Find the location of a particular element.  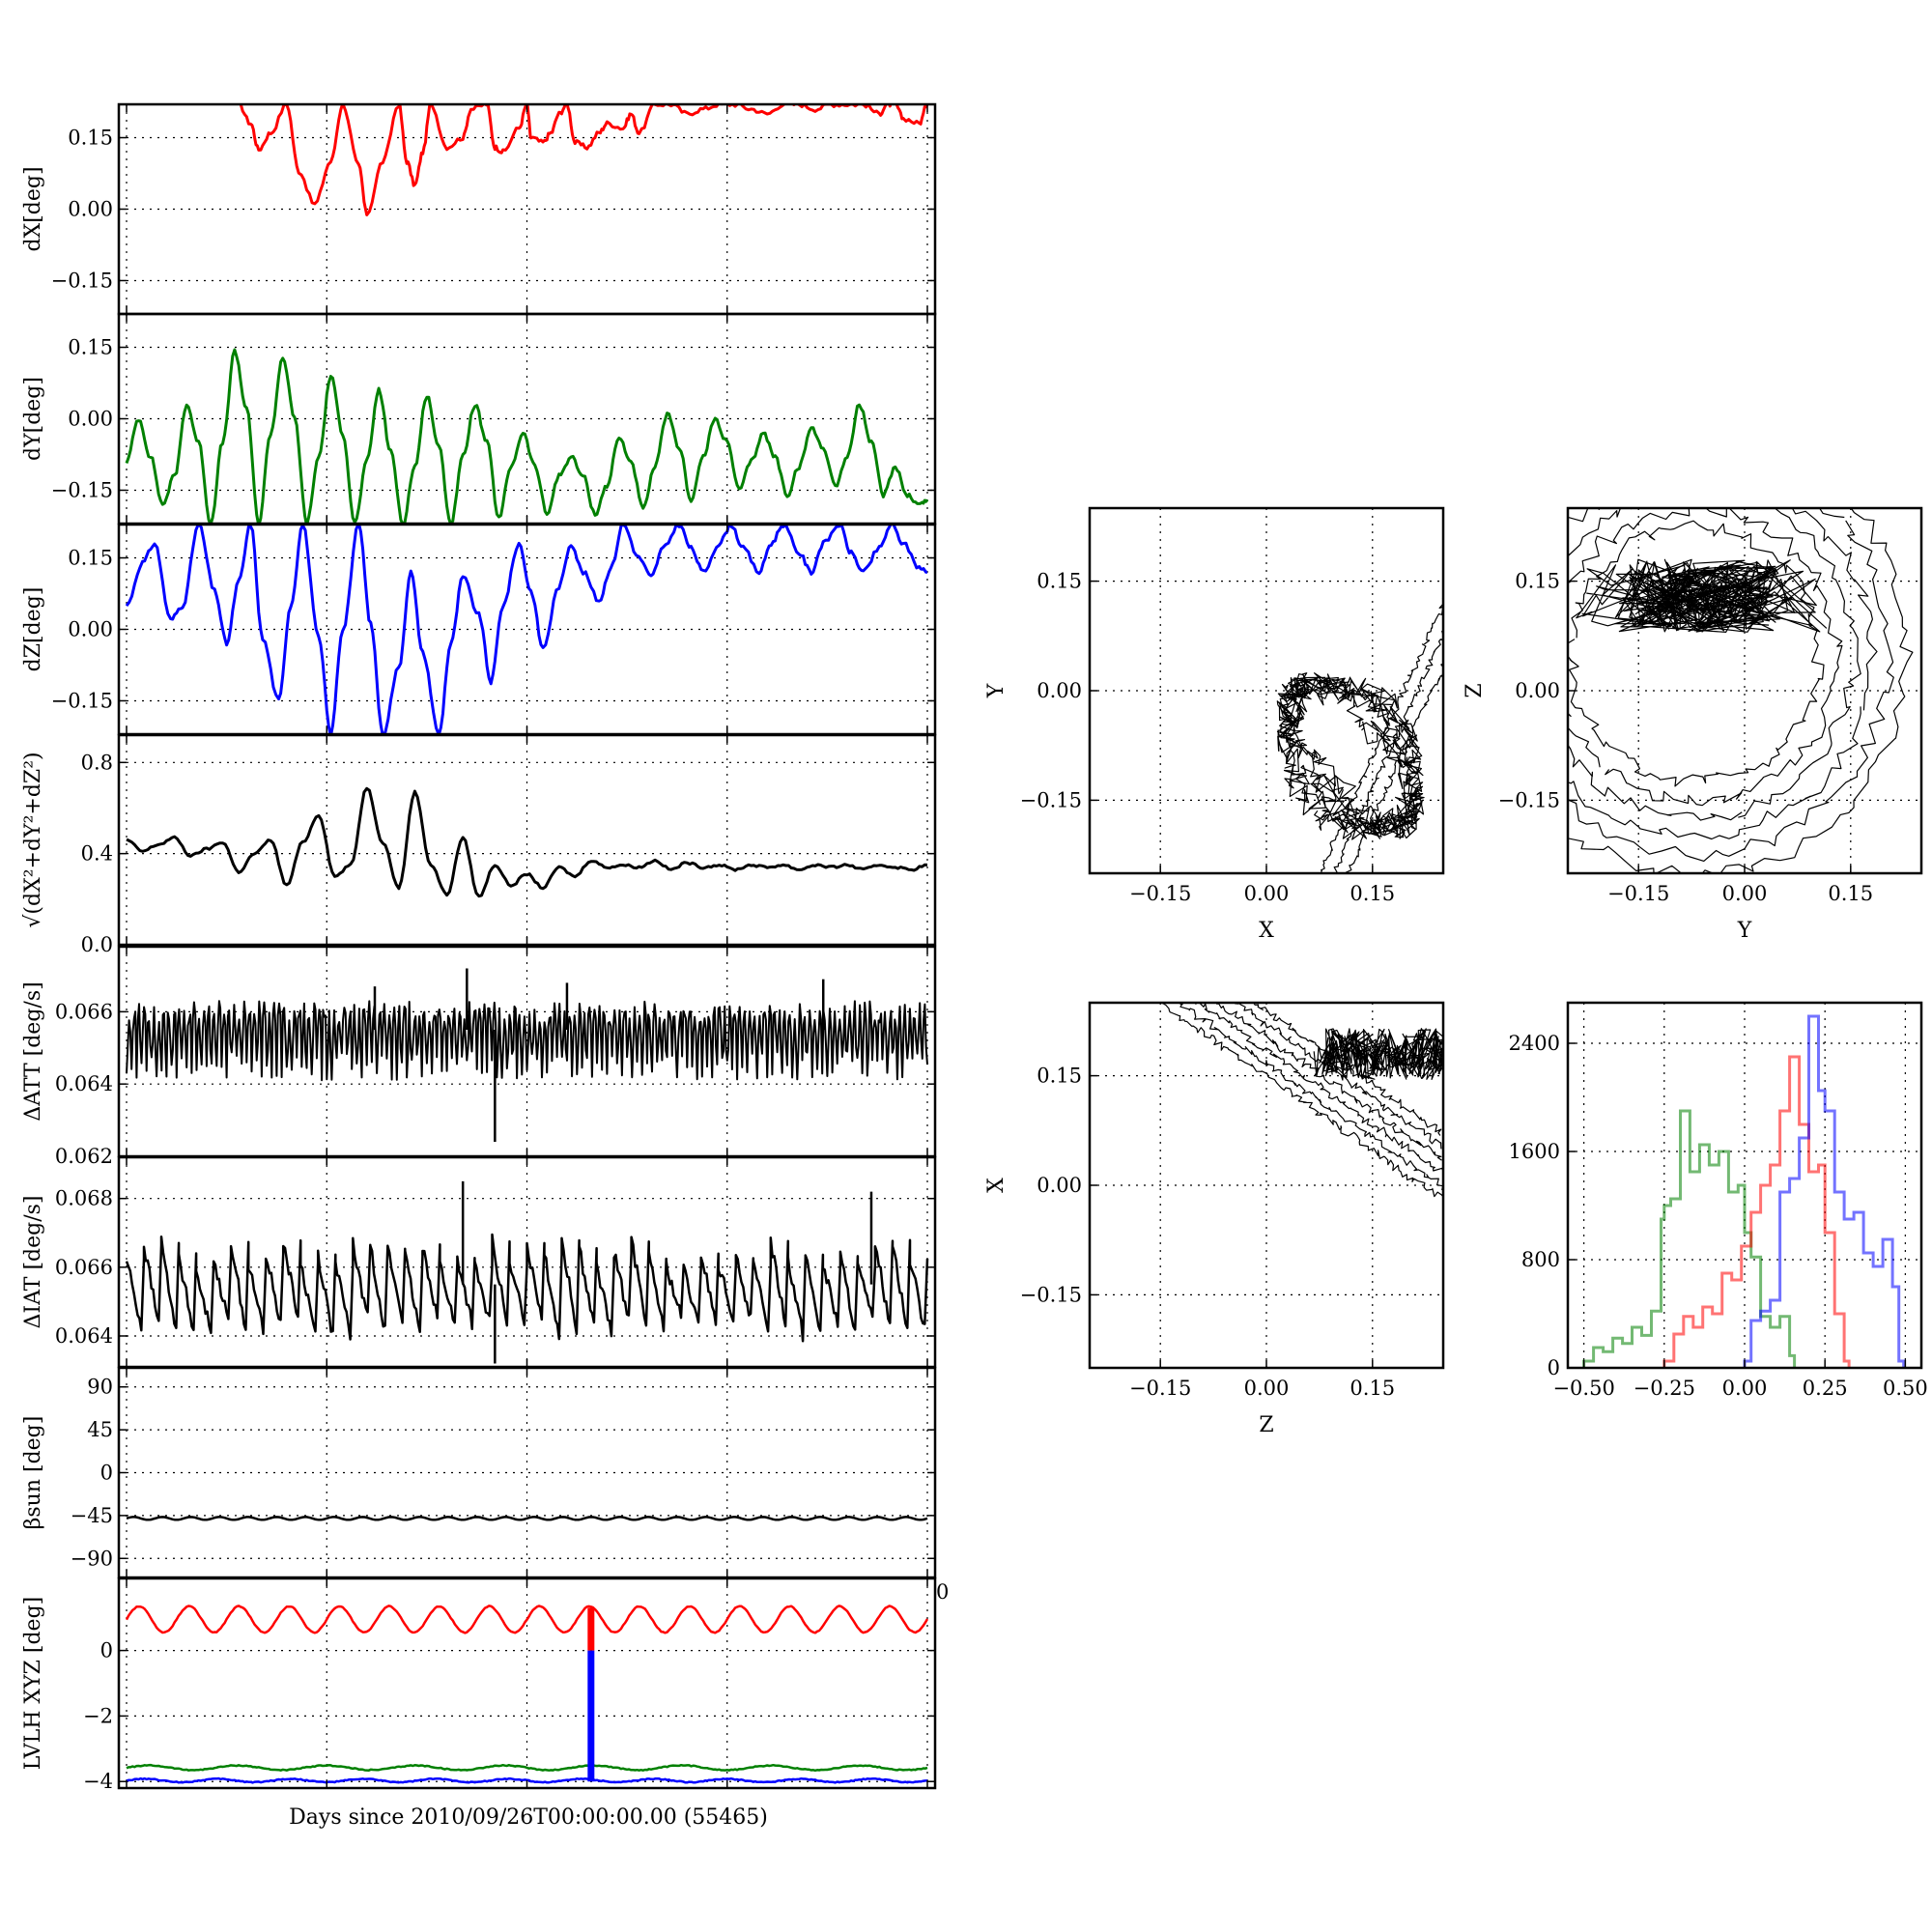

hist-ytick-label-3: 2400 is located at coordinates (1534, 1043).